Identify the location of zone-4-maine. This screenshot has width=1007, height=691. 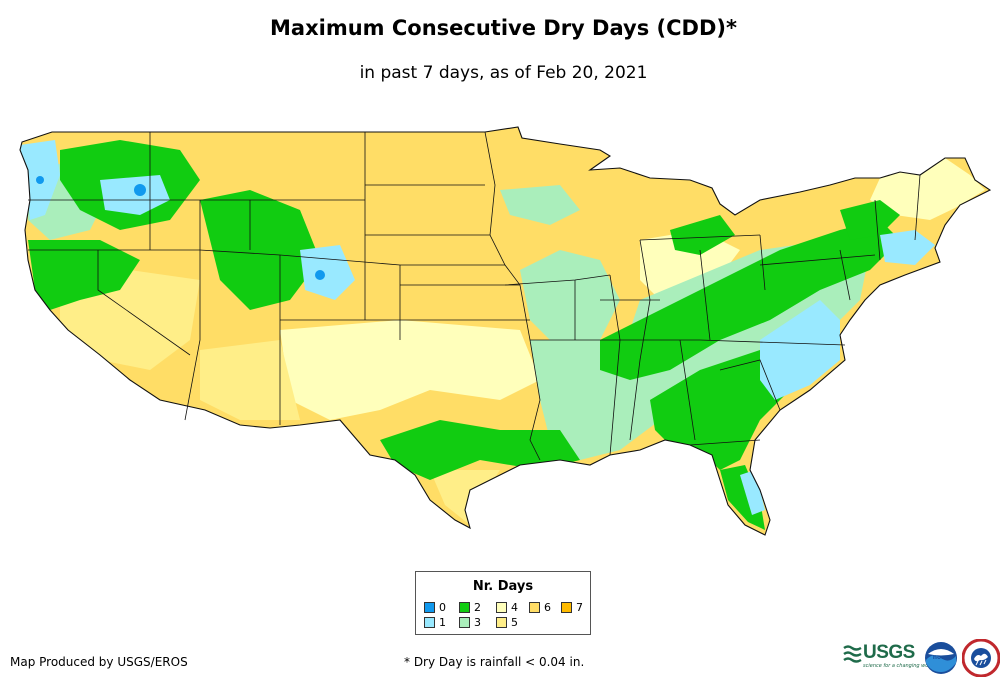
(927, 189).